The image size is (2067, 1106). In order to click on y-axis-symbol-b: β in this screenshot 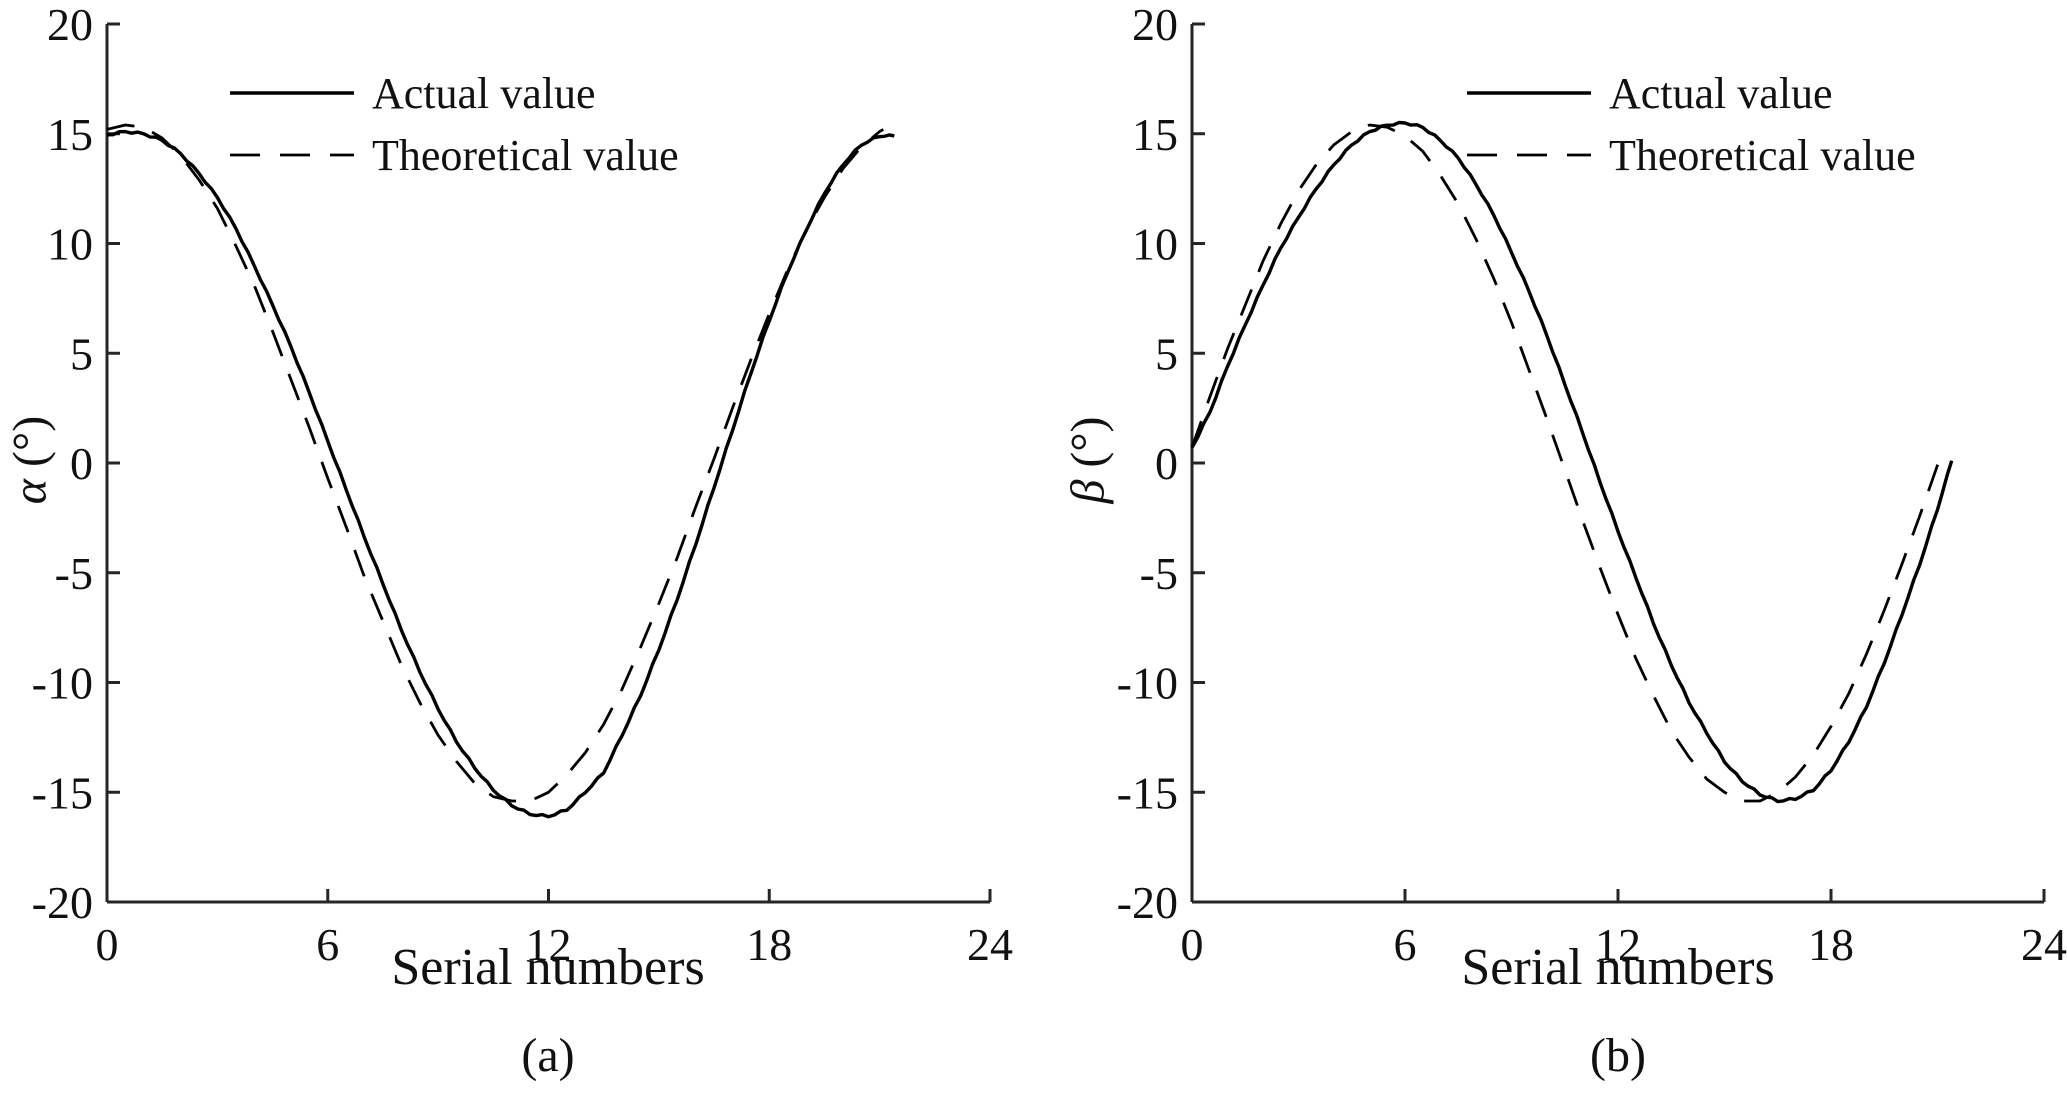, I will do `click(1088, 491)`.